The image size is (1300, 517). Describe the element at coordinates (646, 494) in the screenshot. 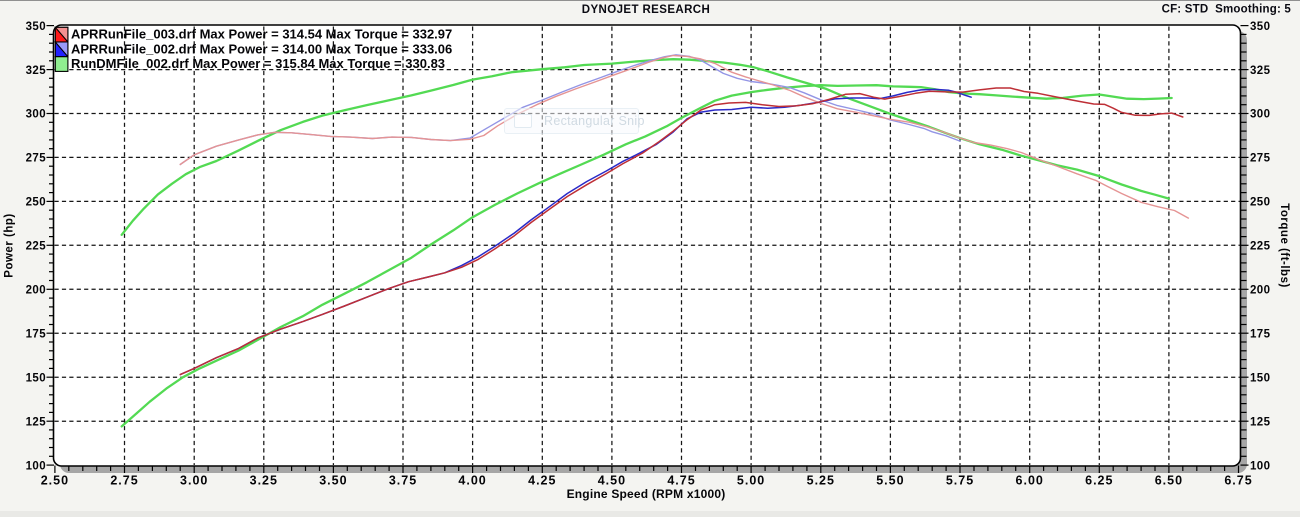

I see `svg-text: Engine Speed (RPM x1000)` at that location.